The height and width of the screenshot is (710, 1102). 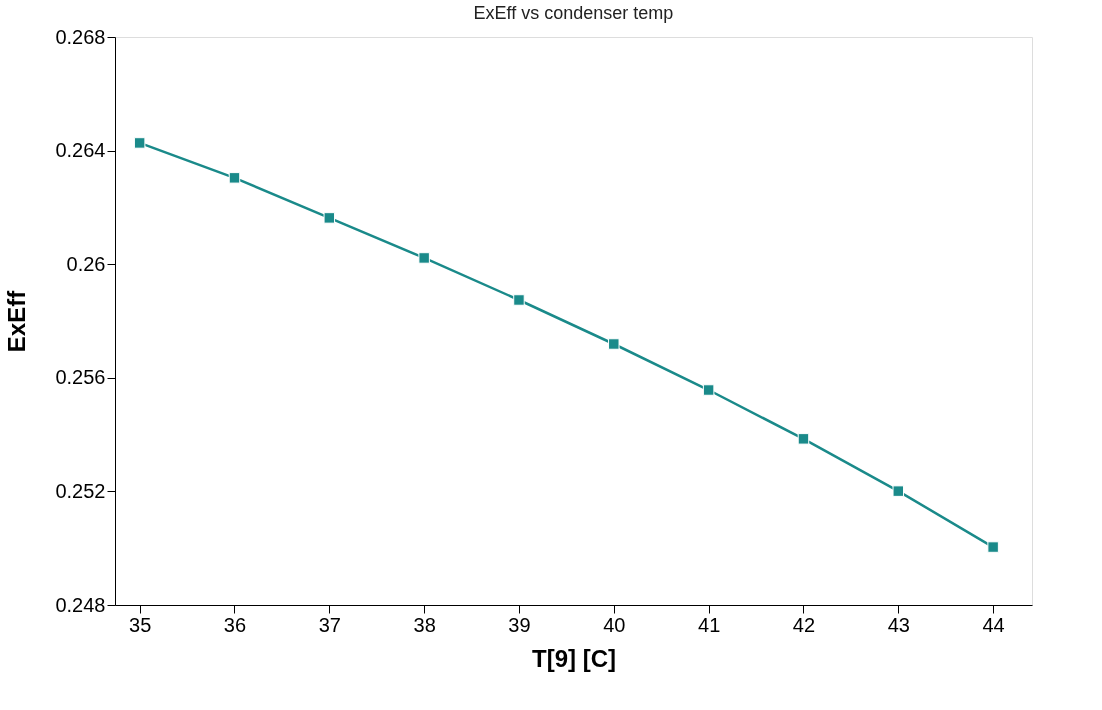 I want to click on y-tick-label: 0.256, so click(x=80, y=377).